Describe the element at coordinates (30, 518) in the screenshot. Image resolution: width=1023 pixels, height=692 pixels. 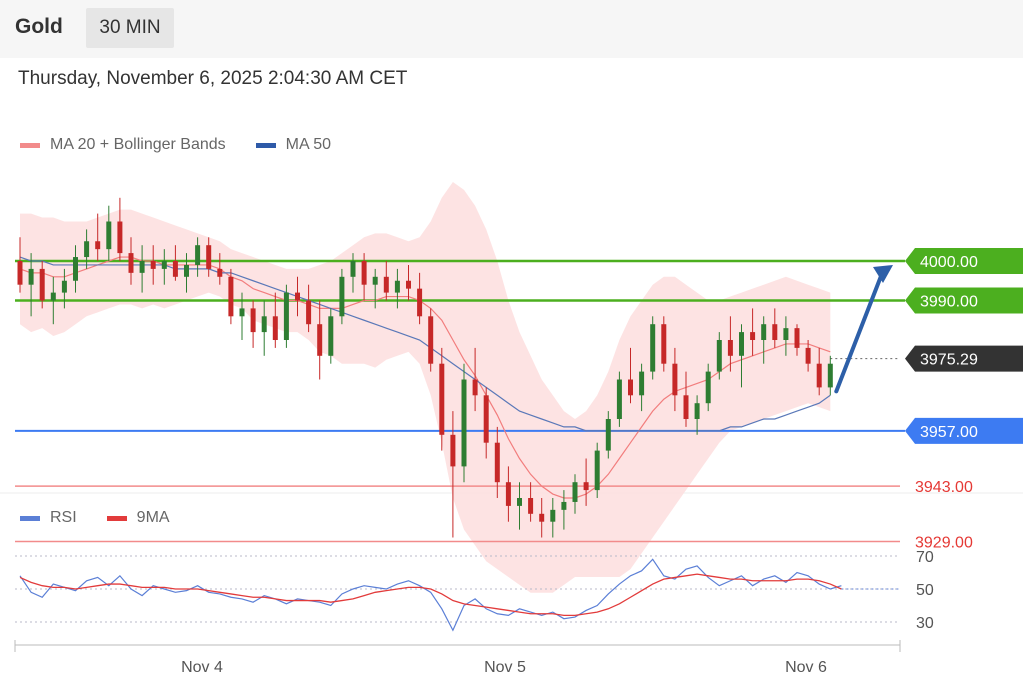
I see `rsi-swatch` at that location.